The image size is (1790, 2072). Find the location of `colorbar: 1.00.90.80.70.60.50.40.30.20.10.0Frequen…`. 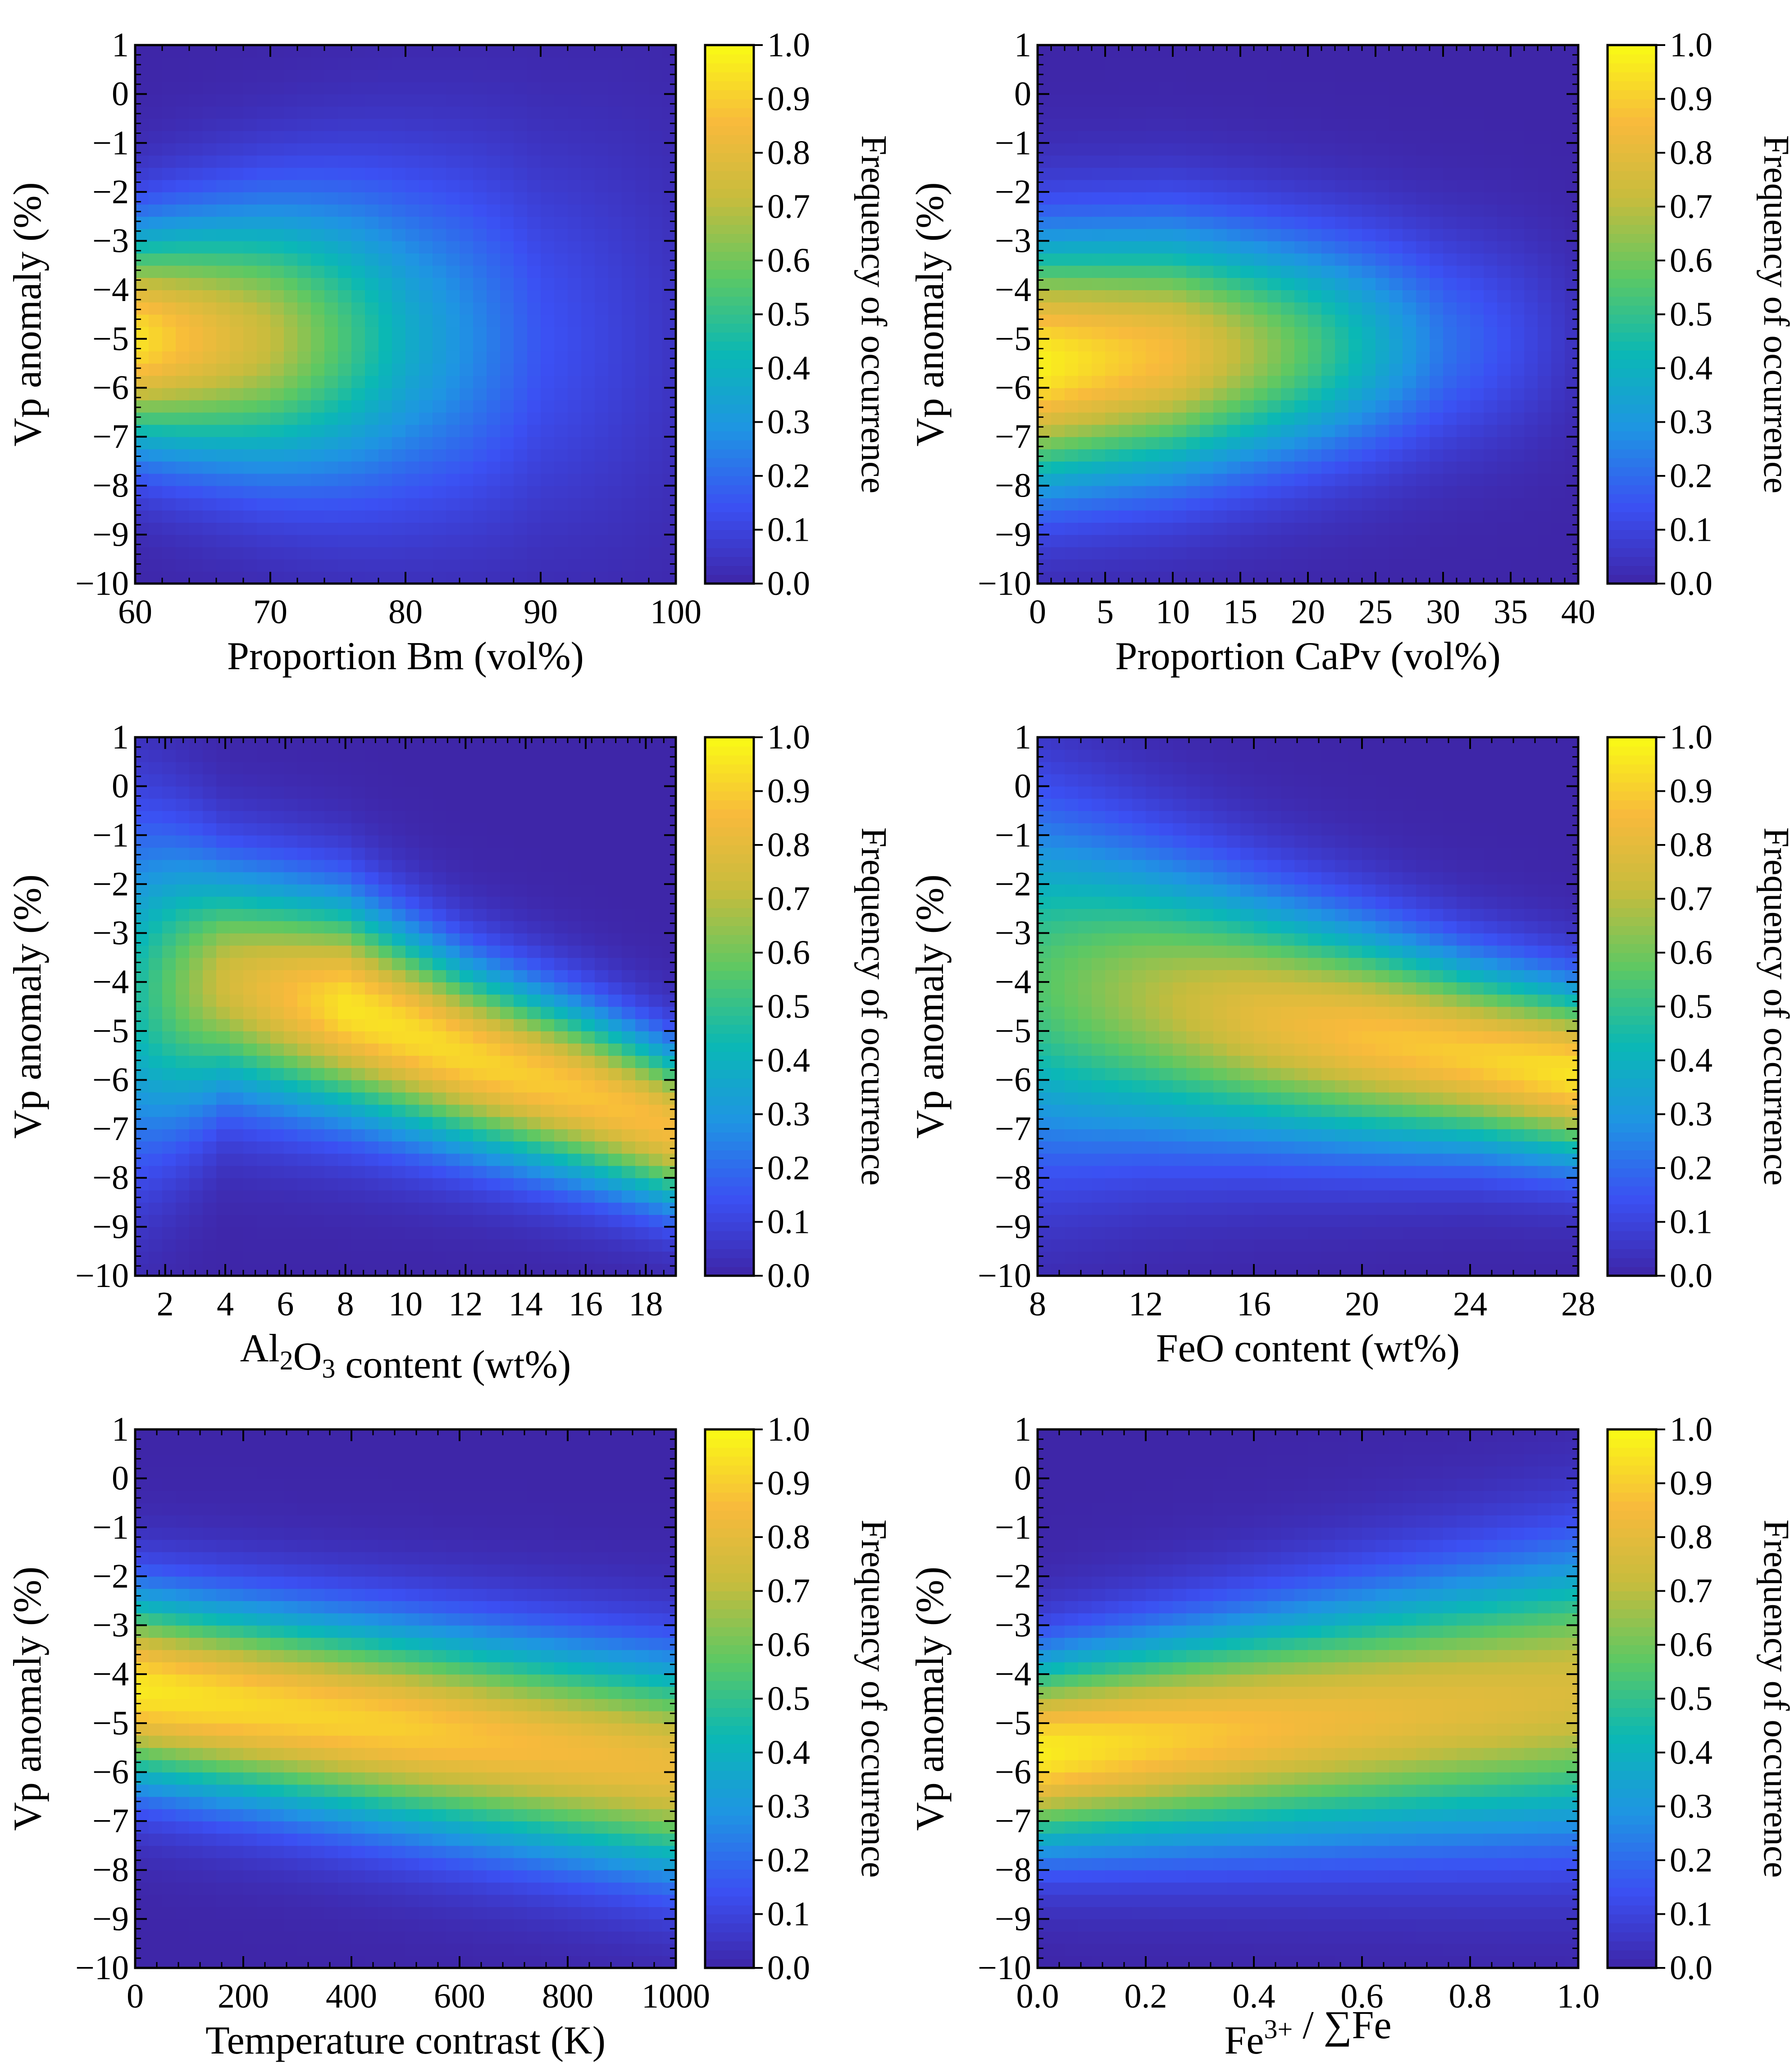

colorbar: 1.00.90.80.70.60.50.40.30.20.10.0Frequen… is located at coordinates (1699, 314).